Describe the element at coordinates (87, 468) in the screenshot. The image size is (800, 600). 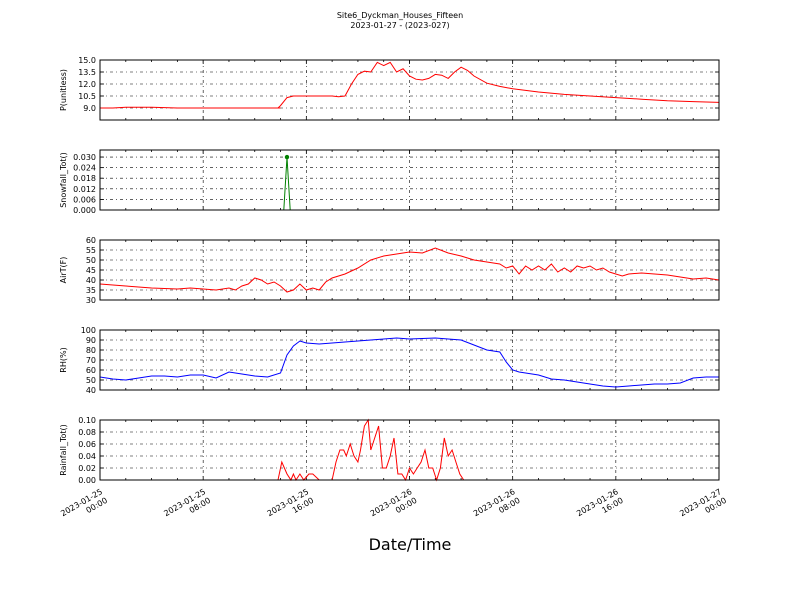
I see `y-tick-label: 0.02` at that location.